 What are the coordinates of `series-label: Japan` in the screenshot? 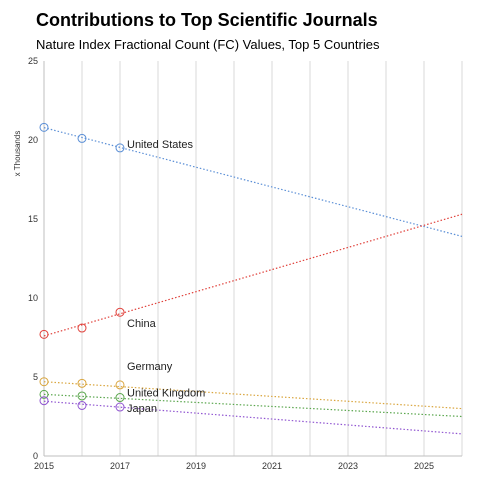 It's located at (142, 409).